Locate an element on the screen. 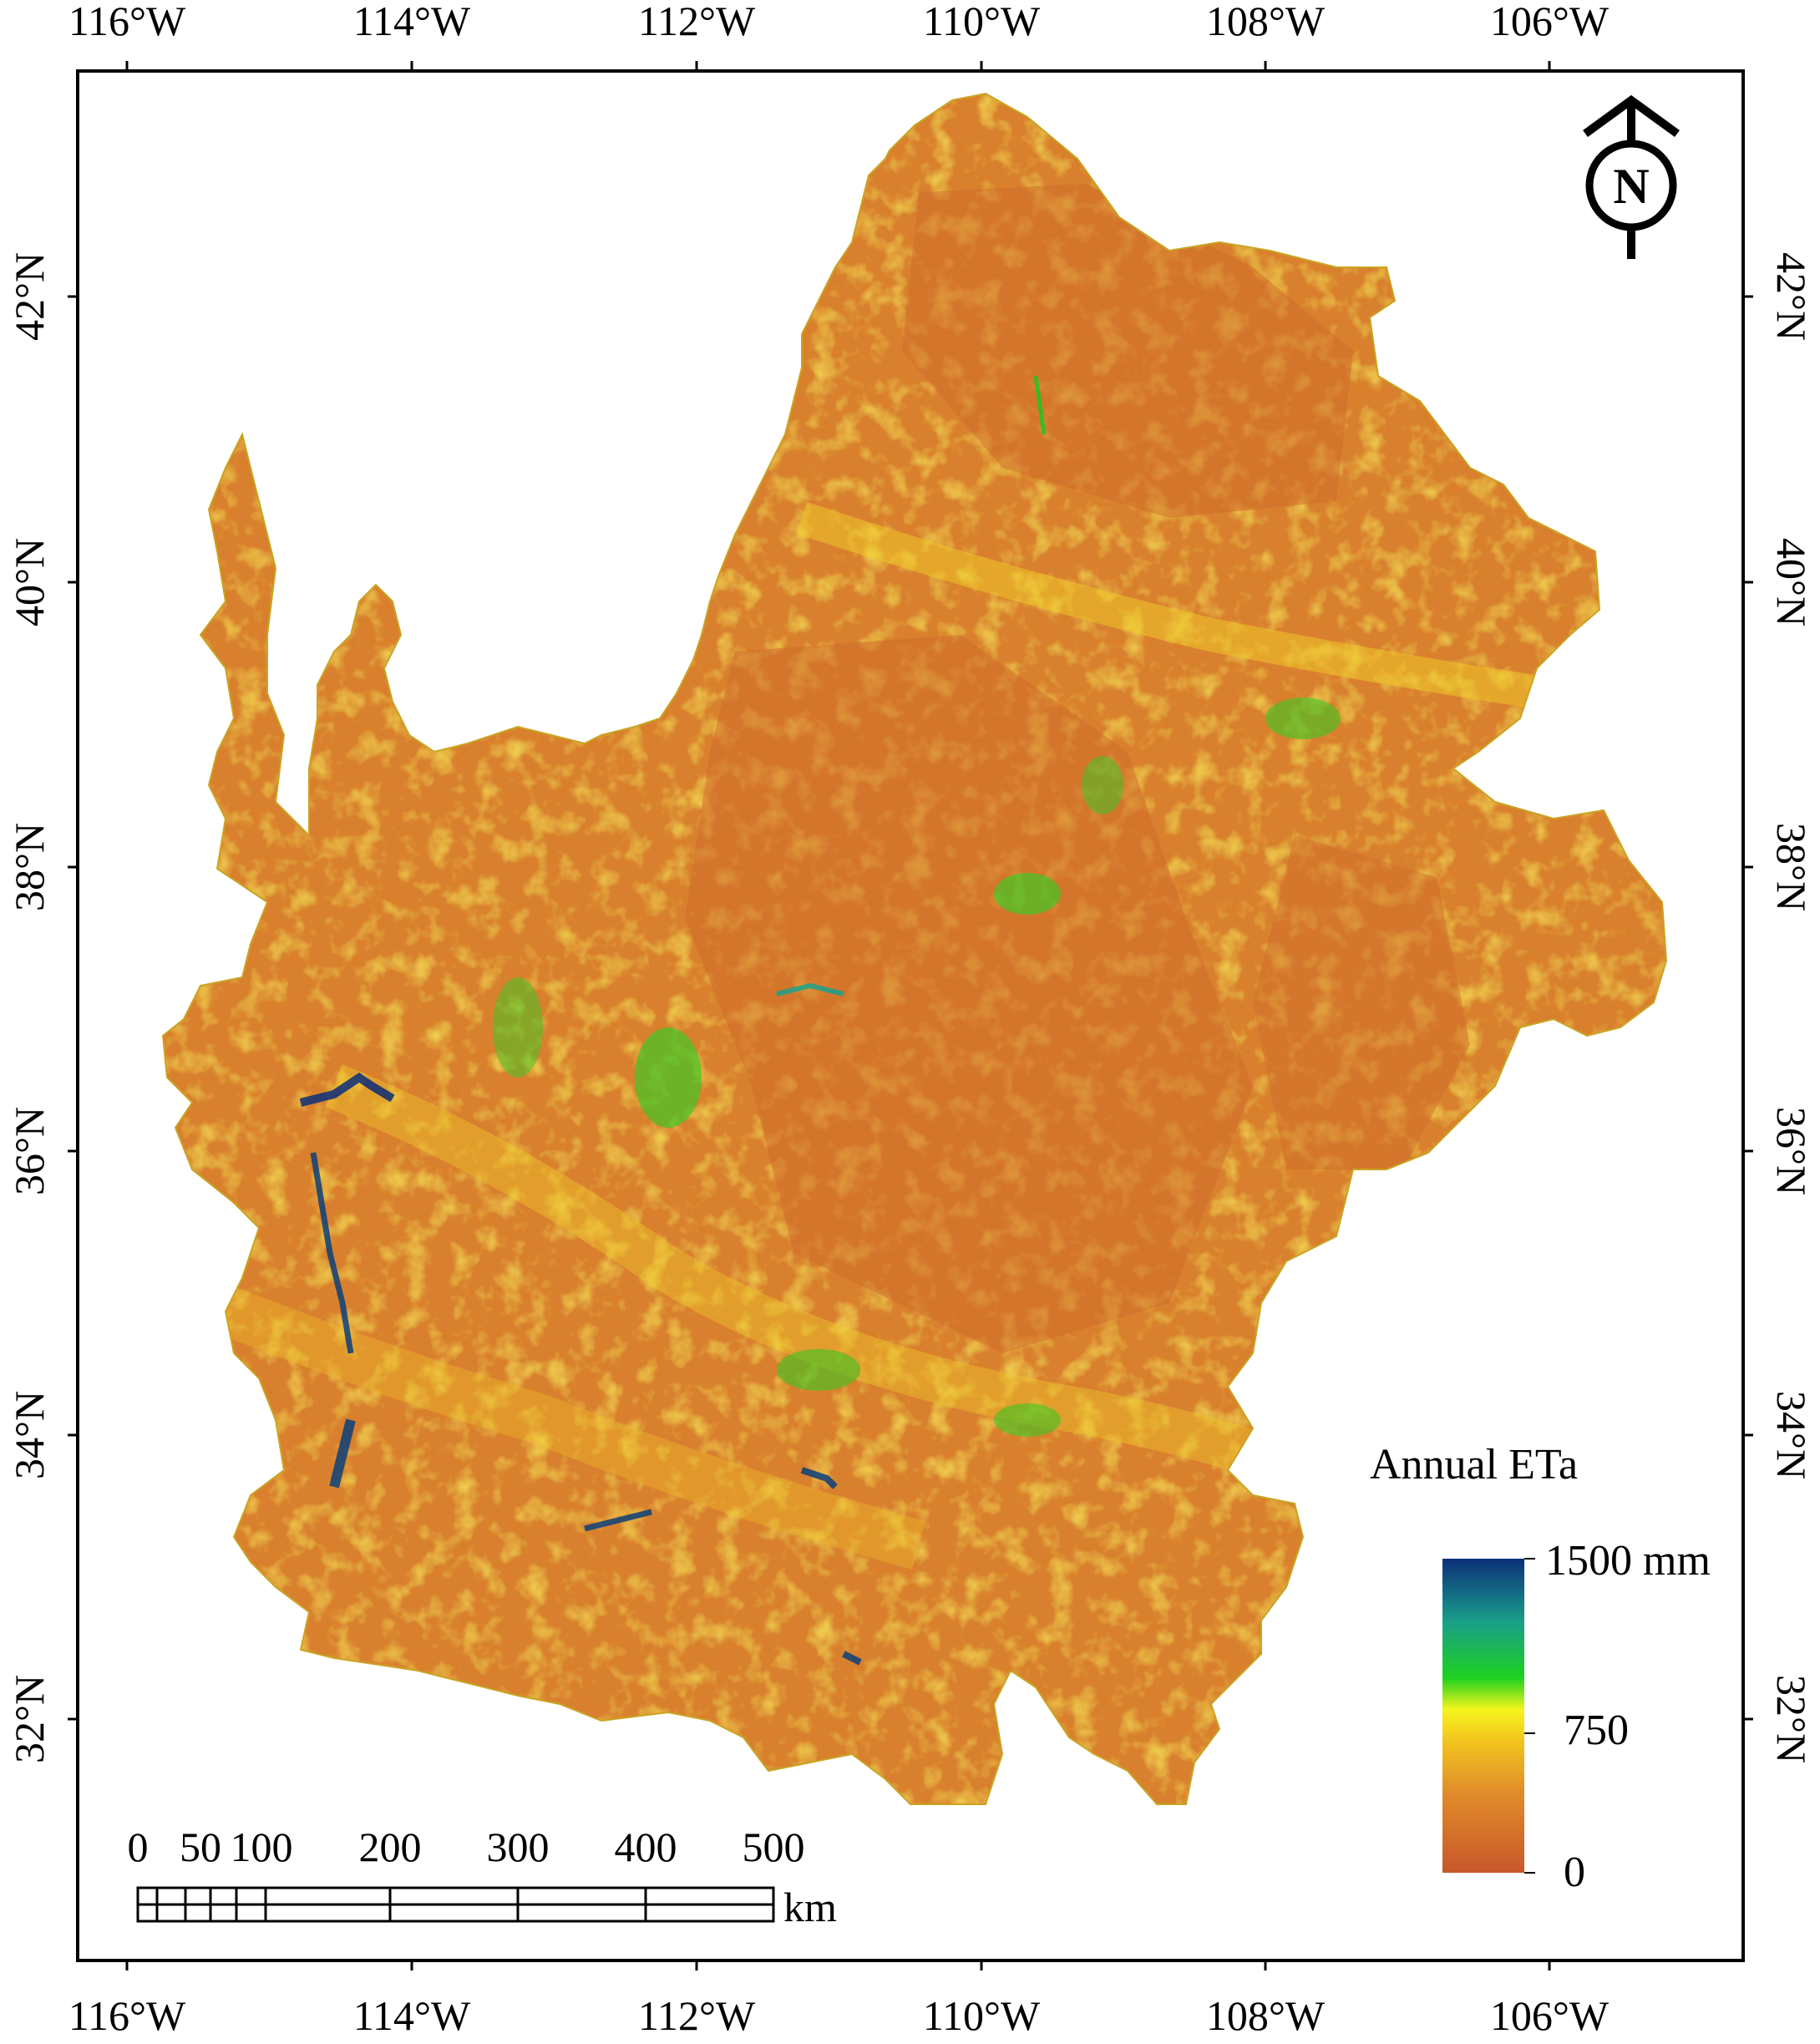 The height and width of the screenshot is (2044, 1820). low-eta-zone-central is located at coordinates (969, 994).